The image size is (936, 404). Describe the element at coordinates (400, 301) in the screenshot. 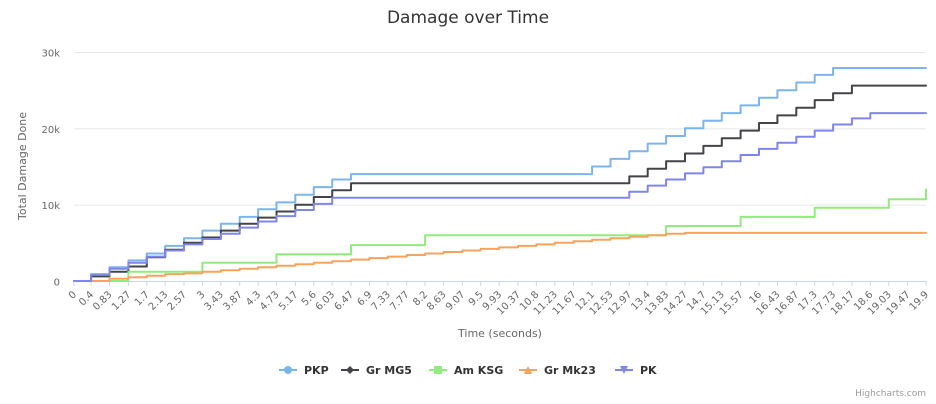

I see `x-tick-label: 7.77` at that location.